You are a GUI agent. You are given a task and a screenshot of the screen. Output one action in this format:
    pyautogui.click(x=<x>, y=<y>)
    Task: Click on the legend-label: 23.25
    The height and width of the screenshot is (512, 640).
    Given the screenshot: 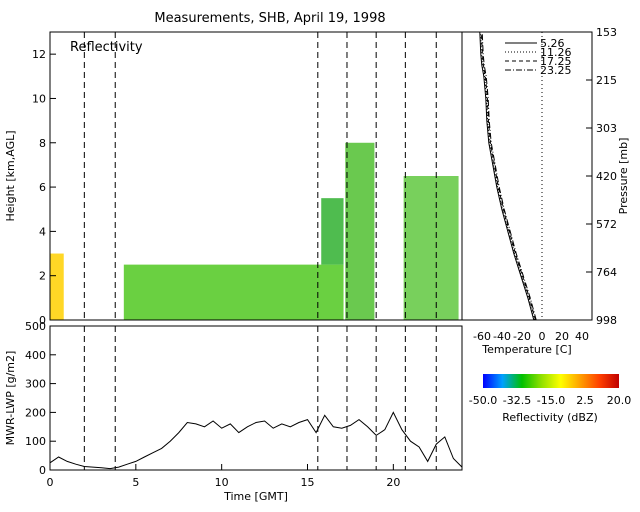 What is the action you would take?
    pyautogui.click(x=556, y=70)
    